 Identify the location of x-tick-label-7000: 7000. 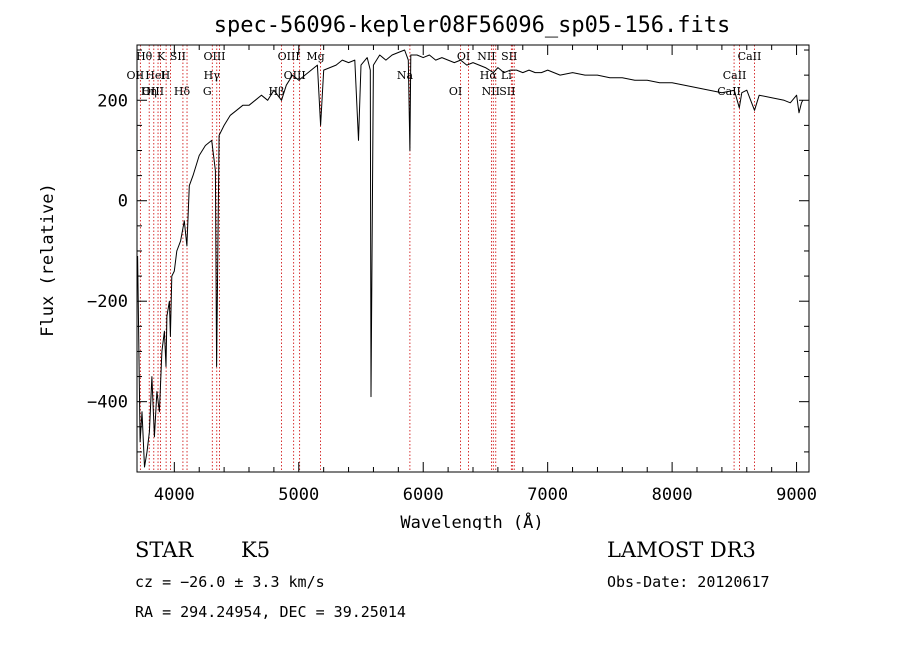
(547, 495).